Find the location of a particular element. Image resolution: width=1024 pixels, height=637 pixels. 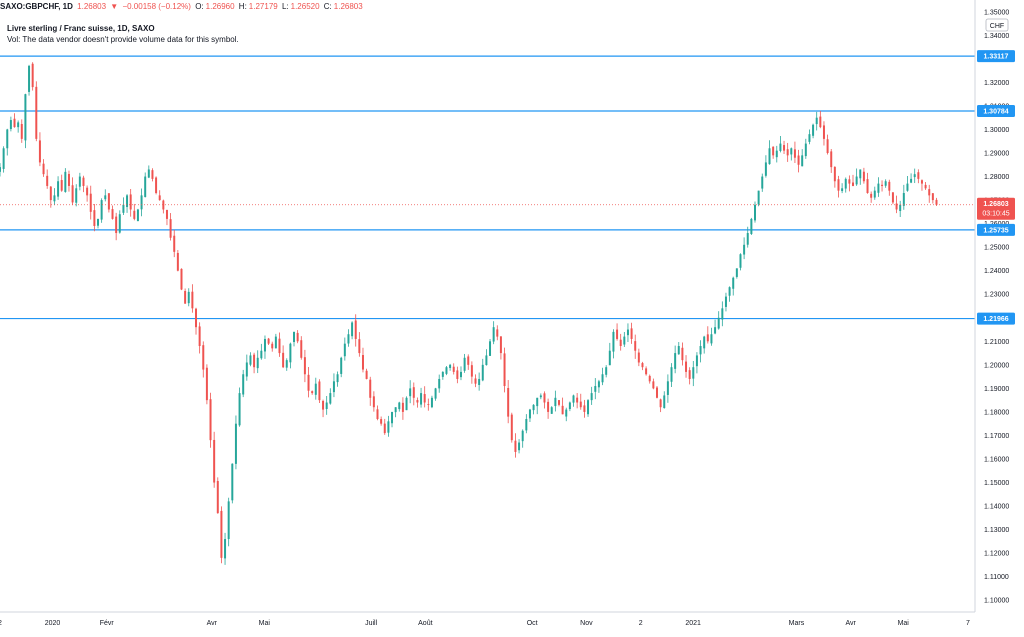

legend-title: Livre sterling / Franc suisse, 1D, SAXO is located at coordinates (81, 28).